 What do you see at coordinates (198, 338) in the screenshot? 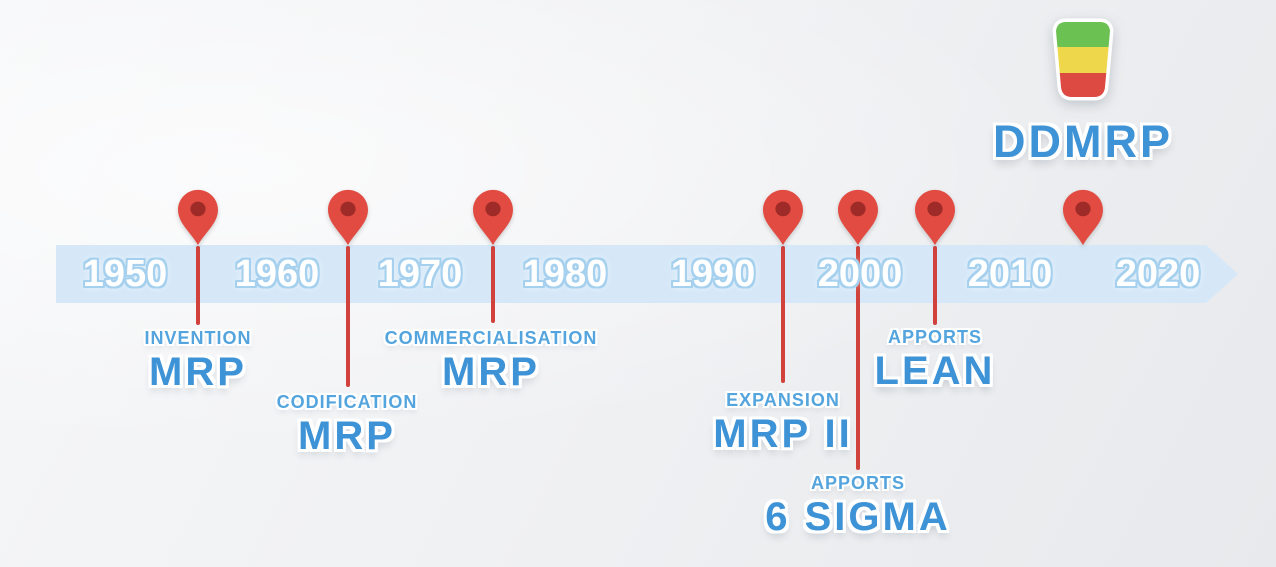
I see `event-sub-label: INVENTION` at bounding box center [198, 338].